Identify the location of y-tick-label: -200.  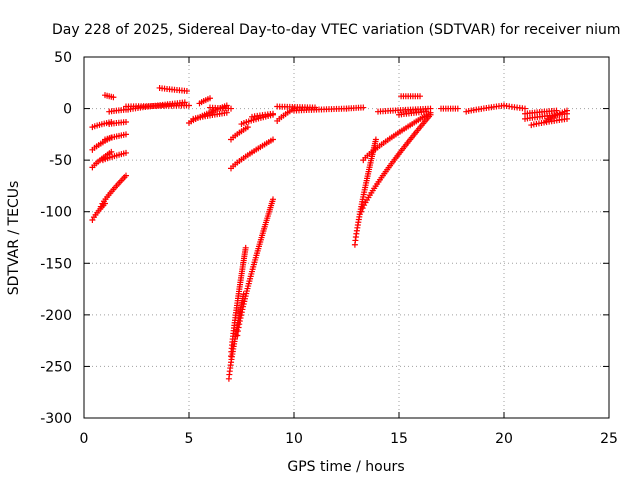
(56, 316).